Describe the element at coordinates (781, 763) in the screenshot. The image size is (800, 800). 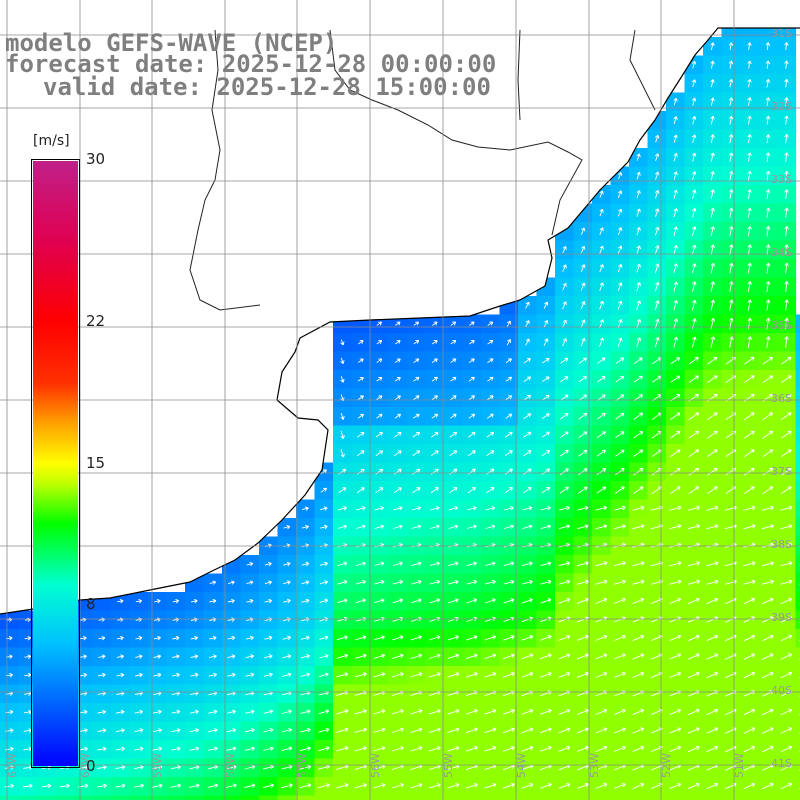
I see `latitude-label: 41S` at that location.